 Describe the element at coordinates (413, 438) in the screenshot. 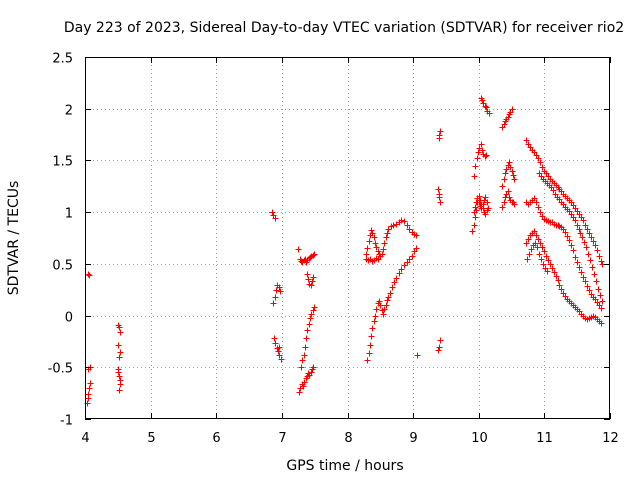

I see `x-tick-label: 9` at that location.